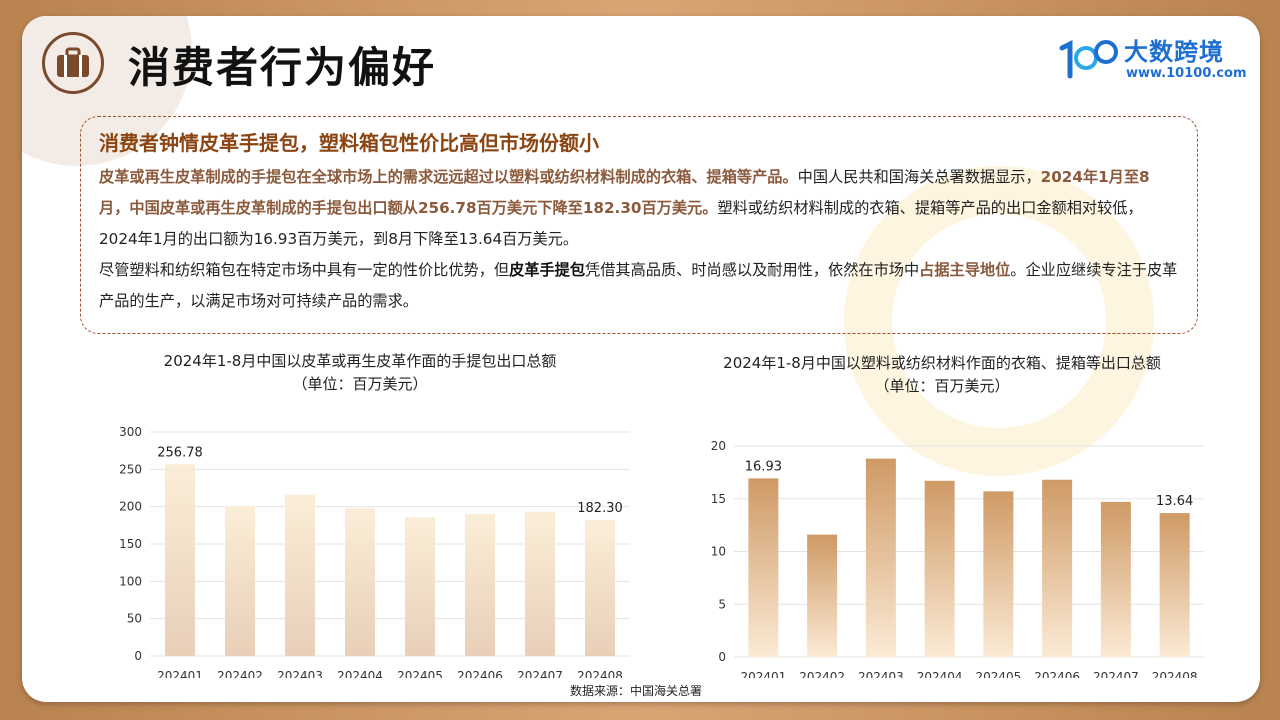 Image resolution: width=1280 pixels, height=720 pixels. I want to click on y-tick-label: 10, so click(718, 552).